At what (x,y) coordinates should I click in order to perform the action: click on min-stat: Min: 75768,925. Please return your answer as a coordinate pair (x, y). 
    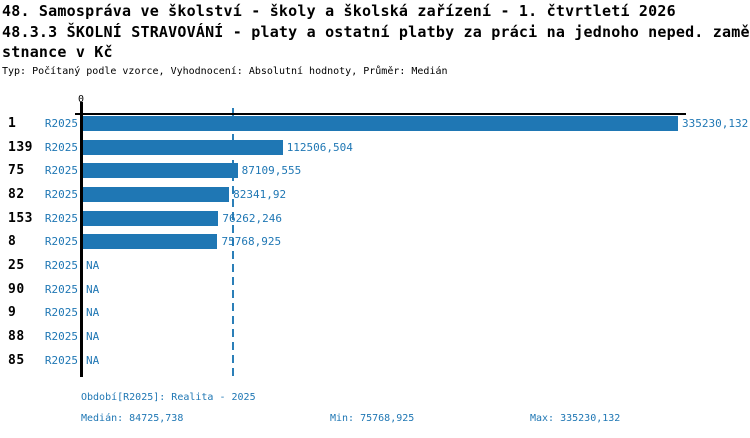
    Looking at the image, I should click on (372, 418).